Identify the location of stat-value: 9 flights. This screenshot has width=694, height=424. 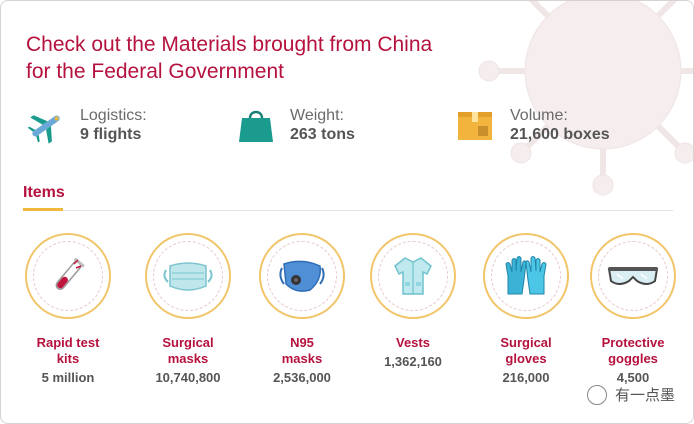
(111, 134).